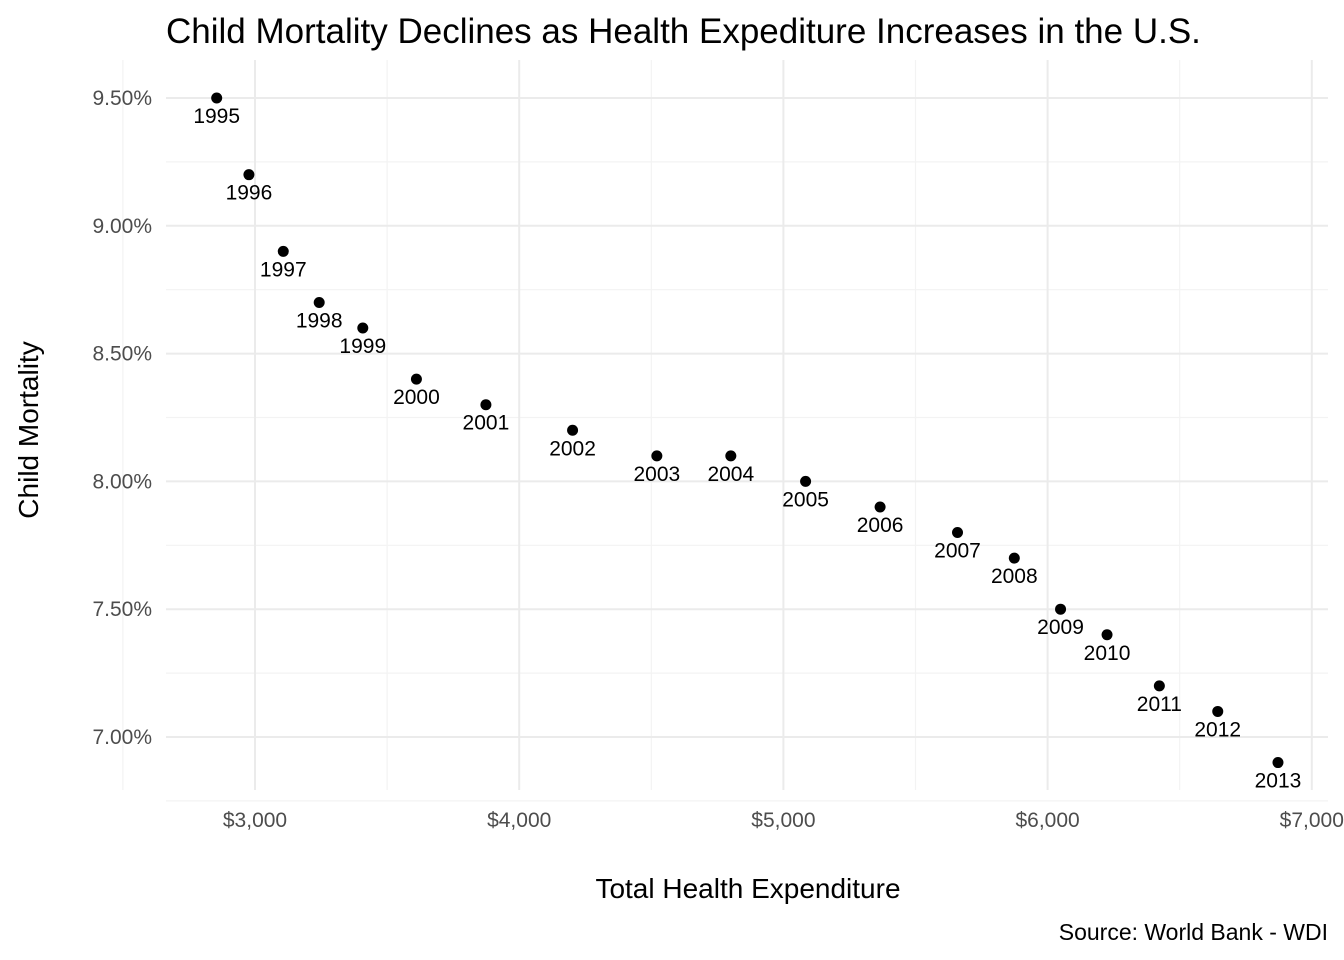 The height and width of the screenshot is (960, 1344). I want to click on y-tick-label: 7.50%, so click(122, 609).